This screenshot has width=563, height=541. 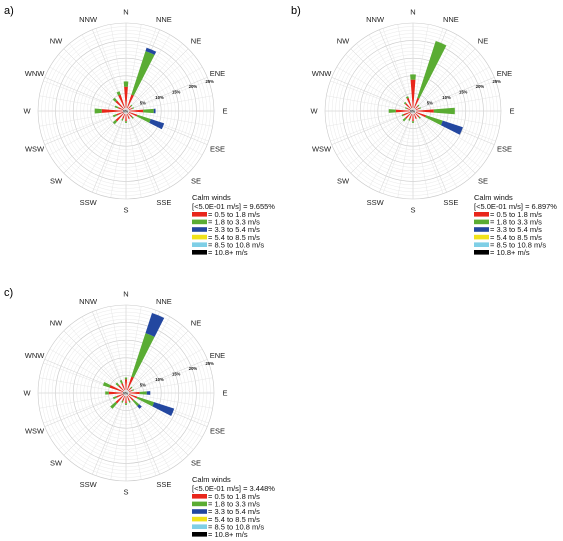 I want to click on ring-label: 5%, so click(x=430, y=103).